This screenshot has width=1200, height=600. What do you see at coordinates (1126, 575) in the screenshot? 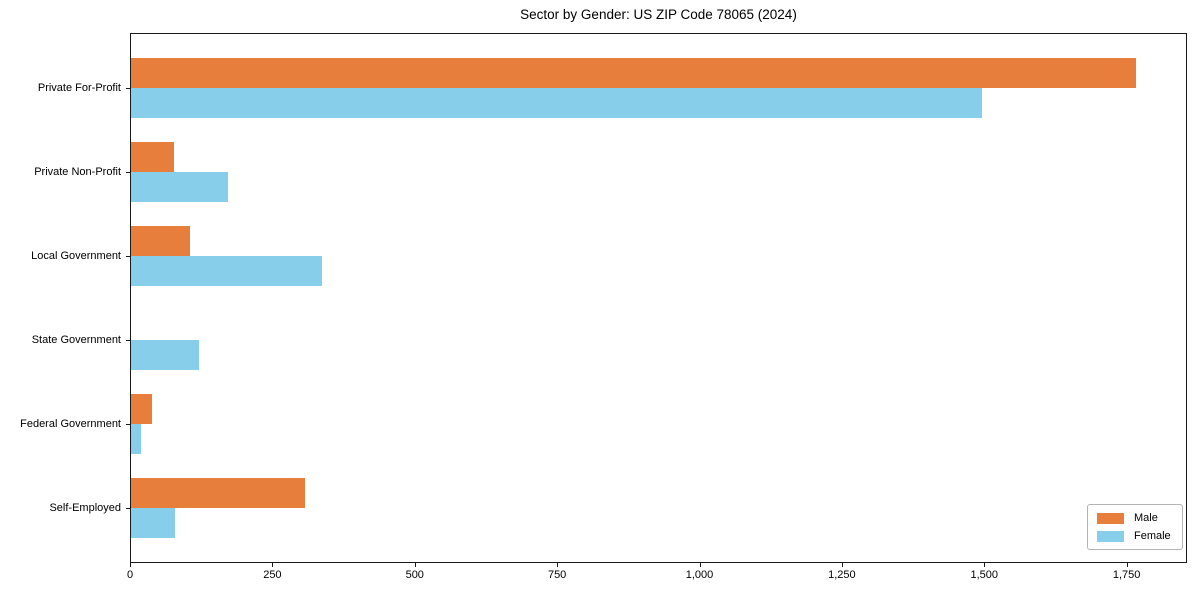
I see `x-axis-label-1750: 1,750` at bounding box center [1126, 575].